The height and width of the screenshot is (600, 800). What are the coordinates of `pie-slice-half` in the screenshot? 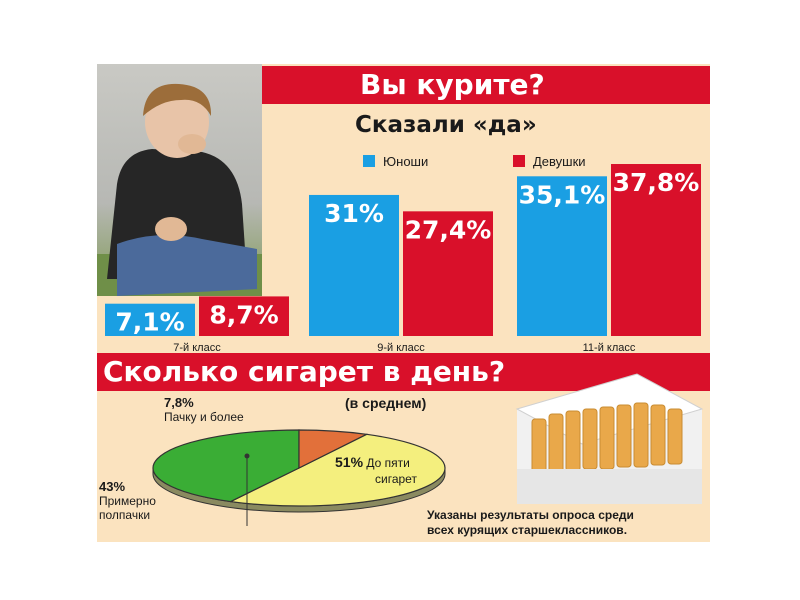 It's located at (226, 466).